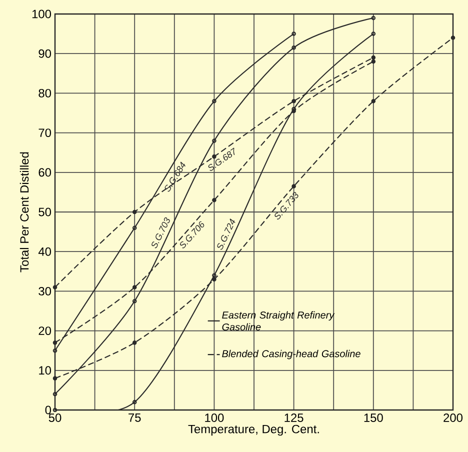 Image resolution: width=468 pixels, height=452 pixels. Describe the element at coordinates (24, 212) in the screenshot. I see `y-axis-title: Total Per Cent Distilled` at that location.